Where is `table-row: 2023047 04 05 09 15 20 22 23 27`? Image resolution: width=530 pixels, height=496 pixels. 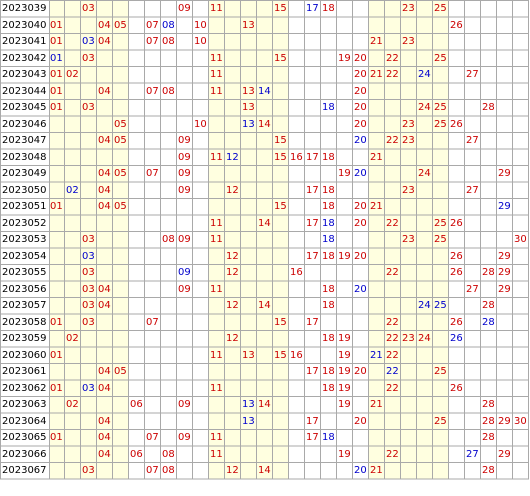
table-row: 2023047 04 05 09 15 20 22 23 27 is located at coordinates (264, 141).